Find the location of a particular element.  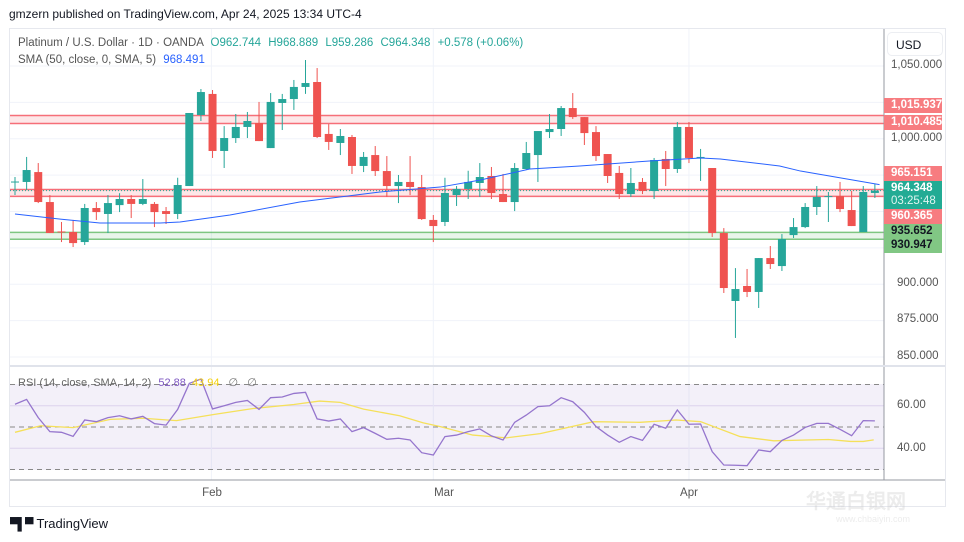

watermark-url: www.chbaiyin.com is located at coordinates (873, 519).